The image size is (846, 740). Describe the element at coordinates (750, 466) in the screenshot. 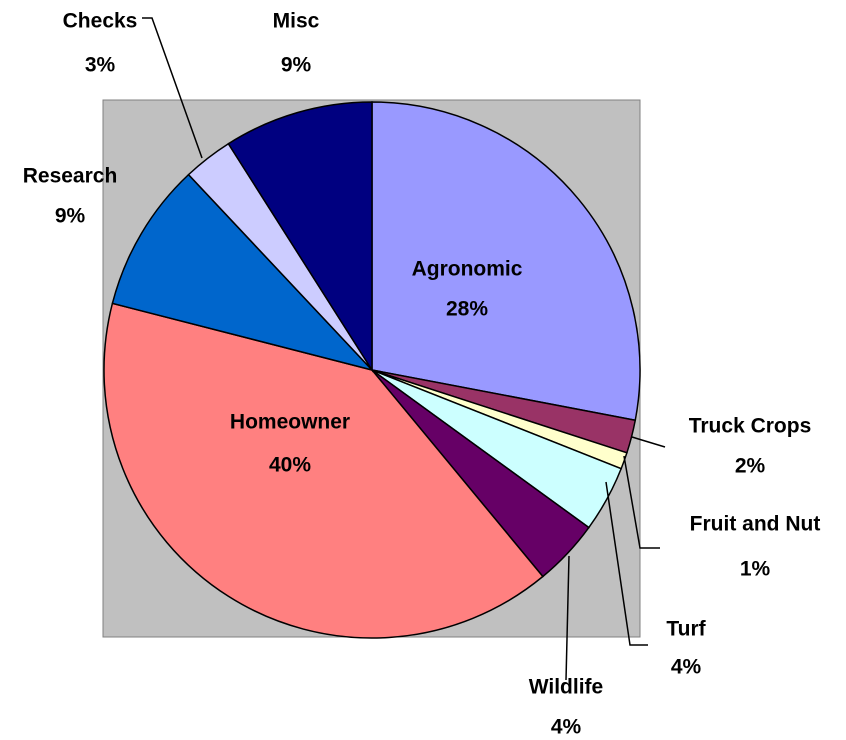

I see `slice-value-label: 2%` at that location.